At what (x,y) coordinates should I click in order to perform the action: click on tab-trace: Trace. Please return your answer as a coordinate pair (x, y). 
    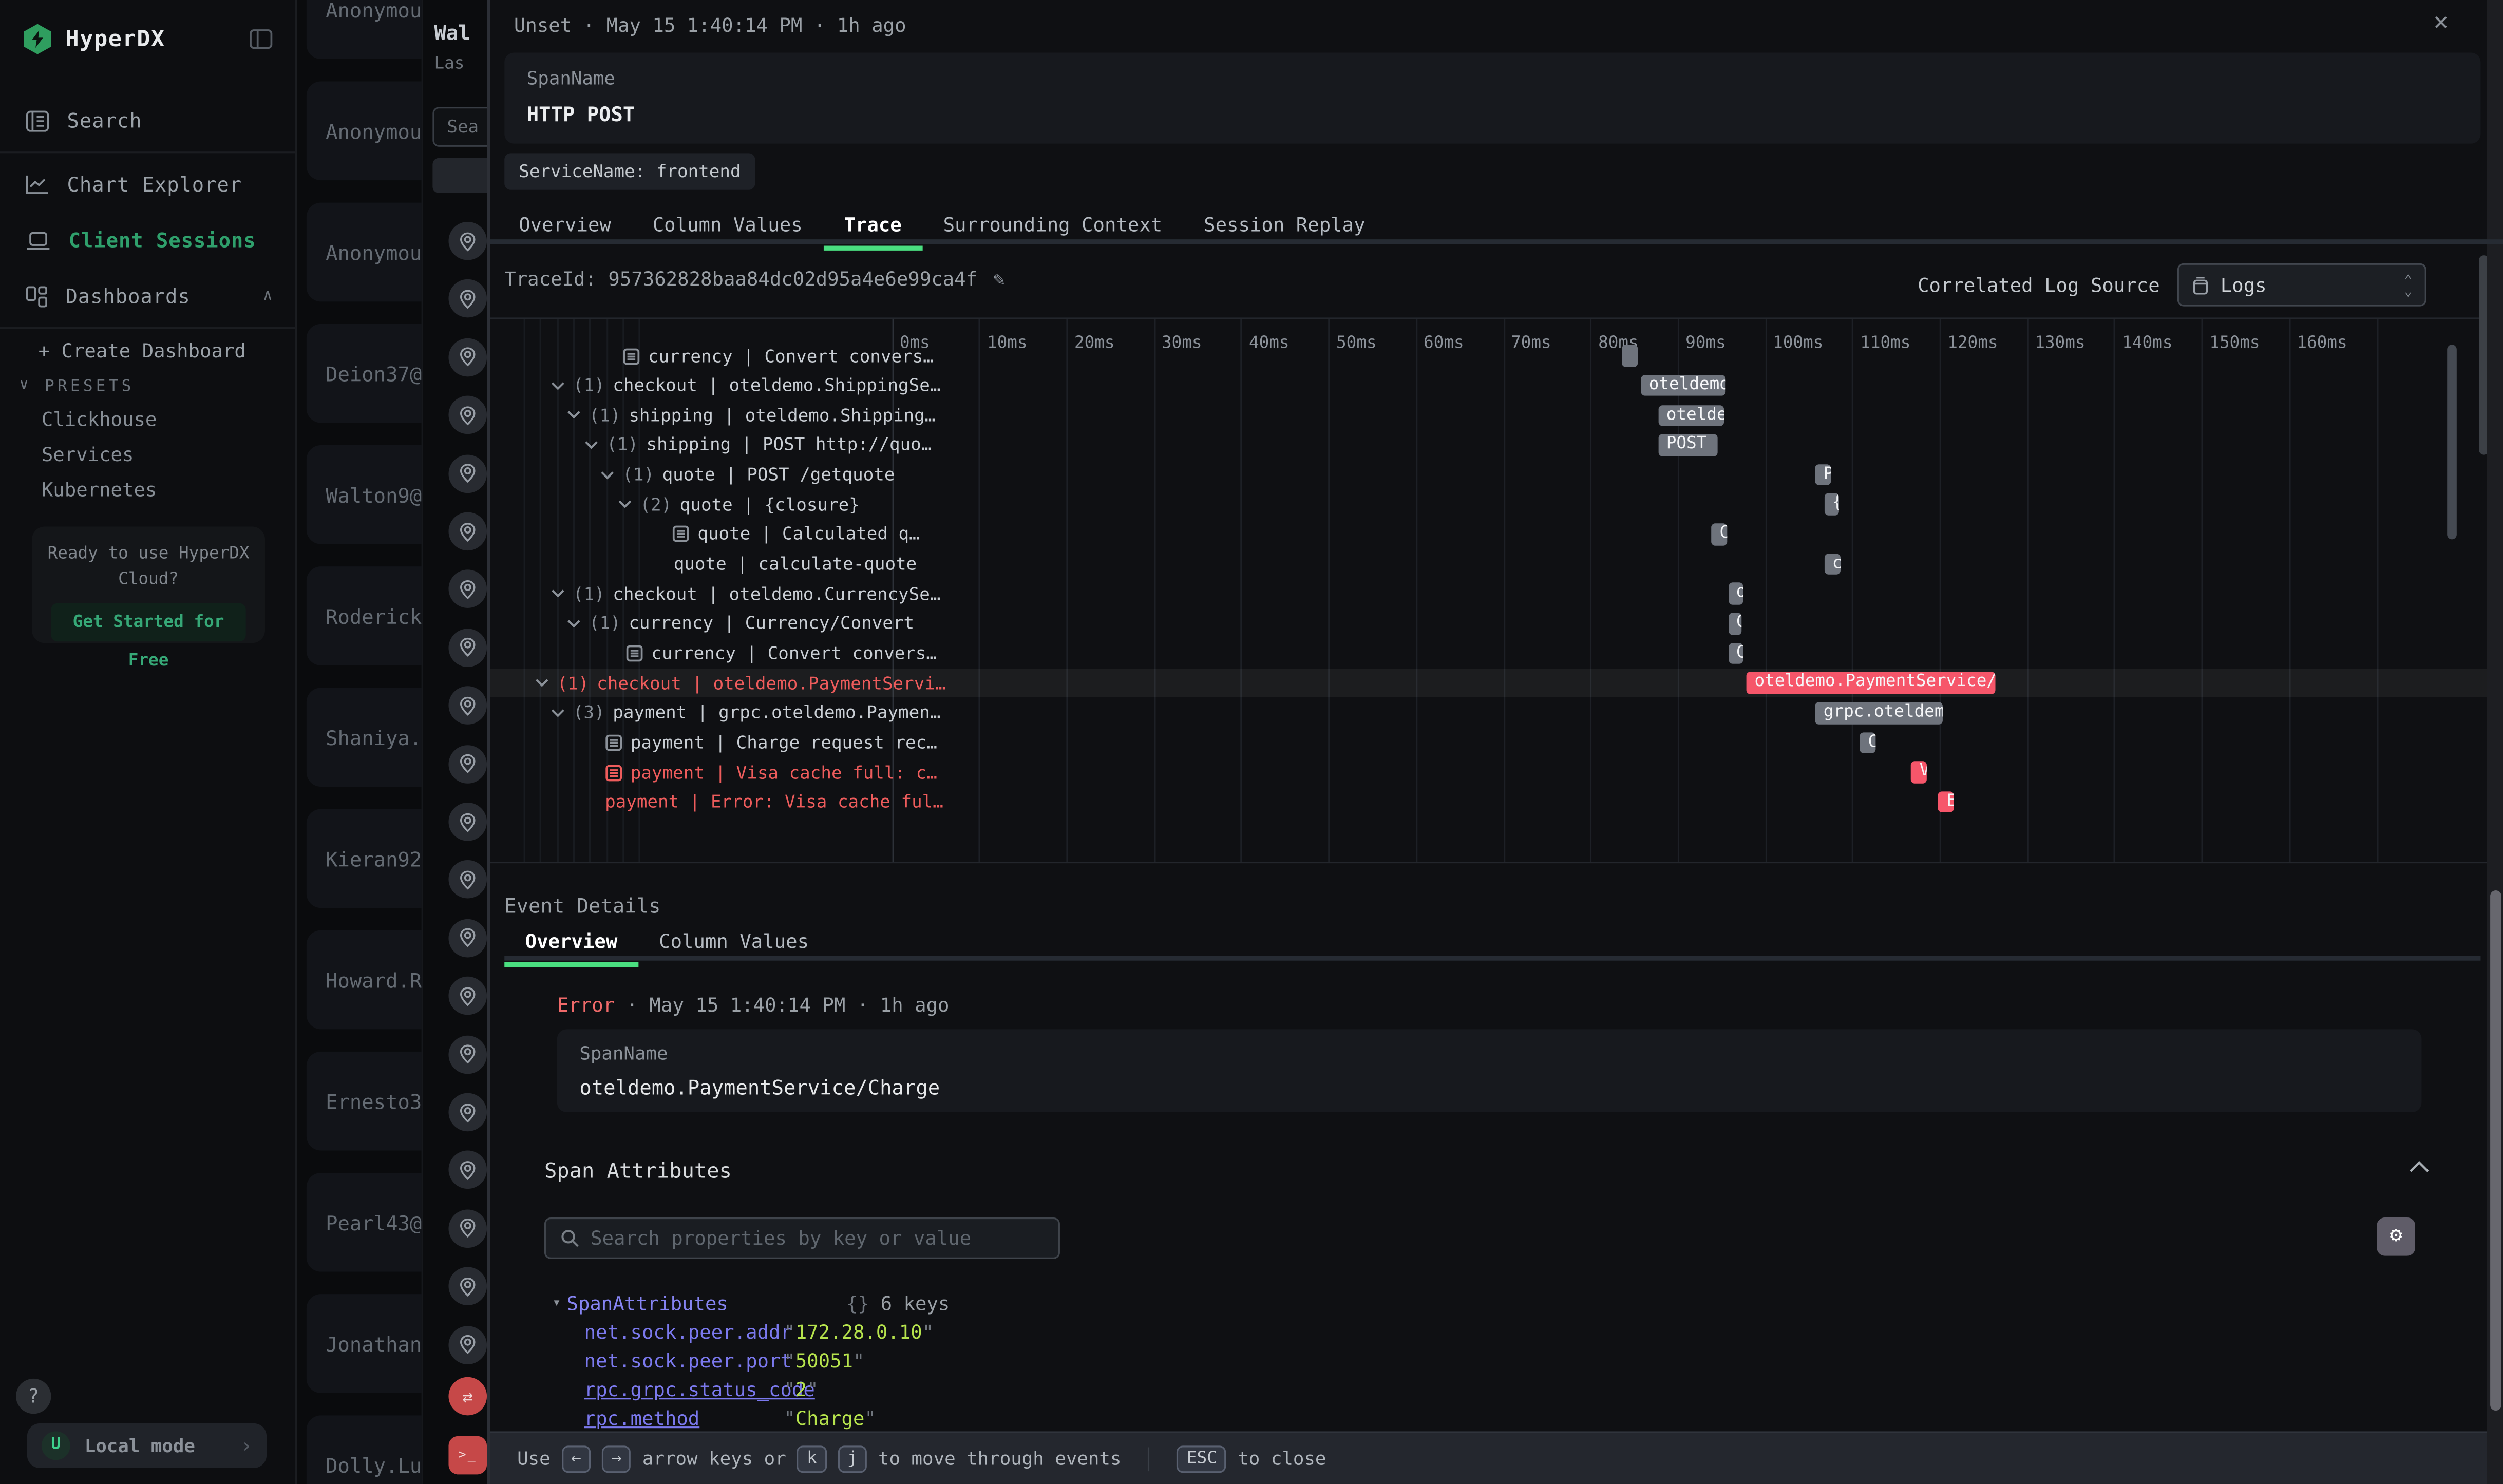
    Looking at the image, I should click on (873, 227).